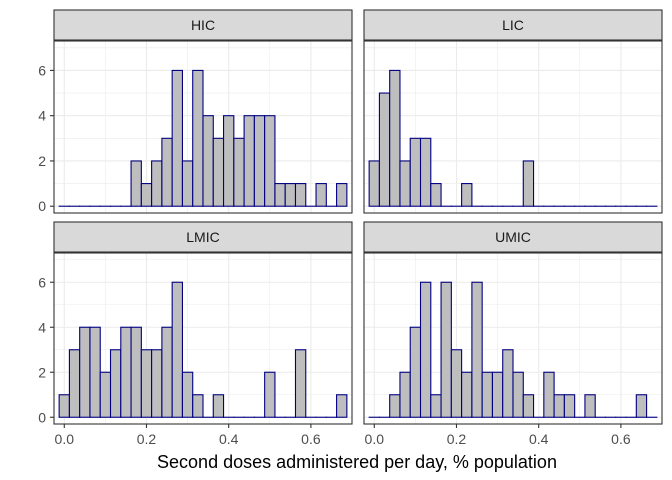 This screenshot has height=480, width=672. I want to click on facet-strip-lic, so click(513, 25).